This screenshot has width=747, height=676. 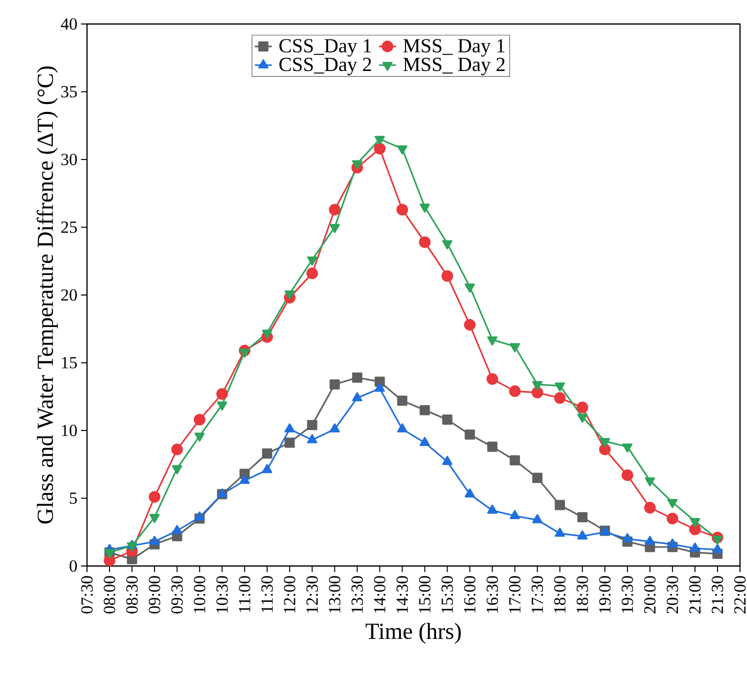 I want to click on legend-label: MSS_ Day 1, so click(x=453, y=48).